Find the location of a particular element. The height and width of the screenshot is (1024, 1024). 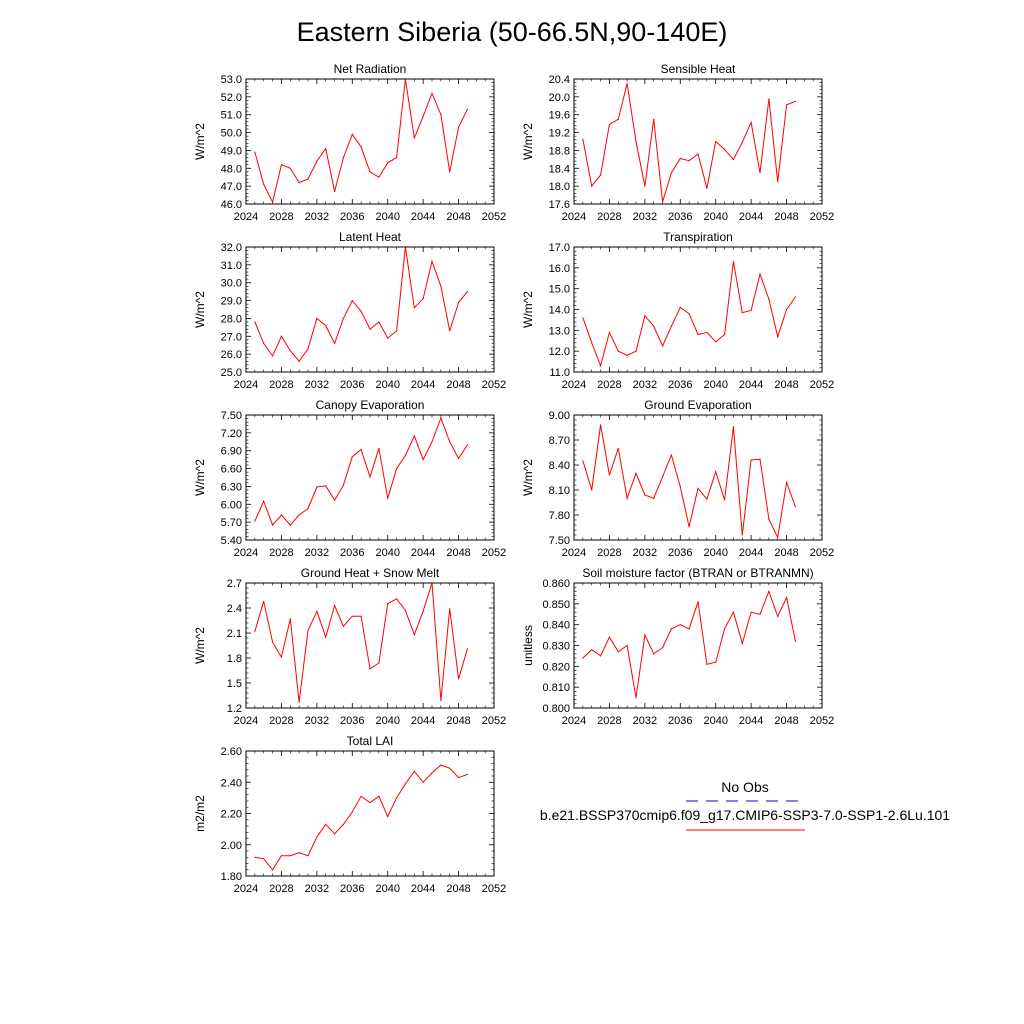

y-tick-label: 7.20 is located at coordinates (231, 434).